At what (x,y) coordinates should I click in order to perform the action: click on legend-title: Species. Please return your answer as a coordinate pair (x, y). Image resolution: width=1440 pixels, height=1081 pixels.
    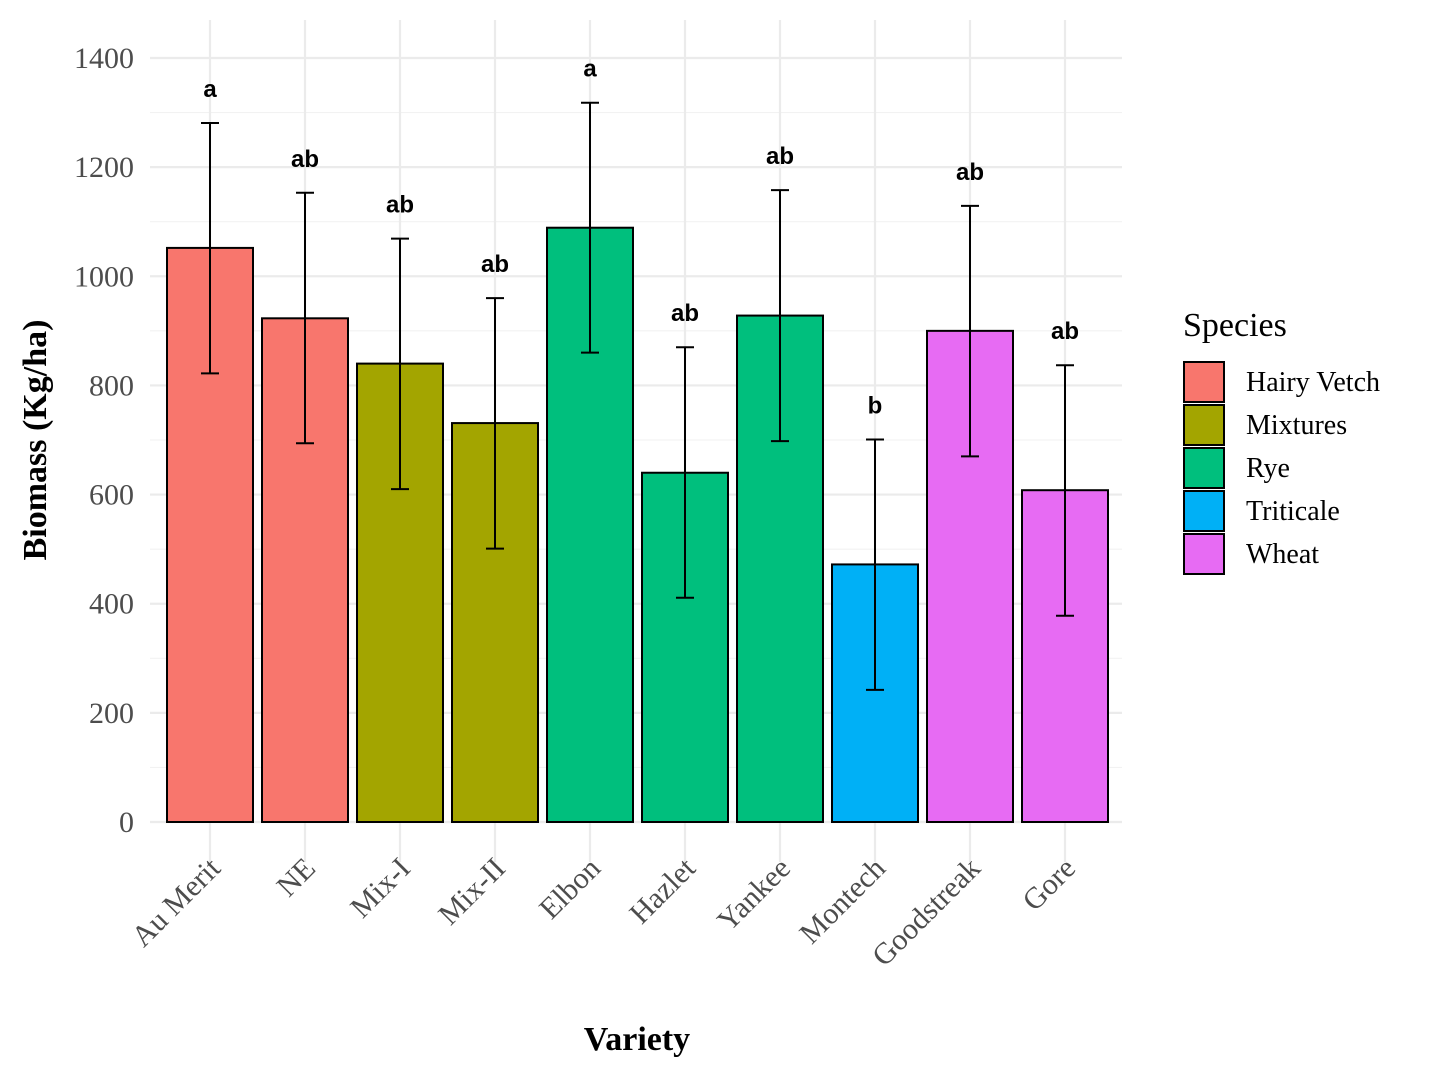
    Looking at the image, I should click on (1235, 325).